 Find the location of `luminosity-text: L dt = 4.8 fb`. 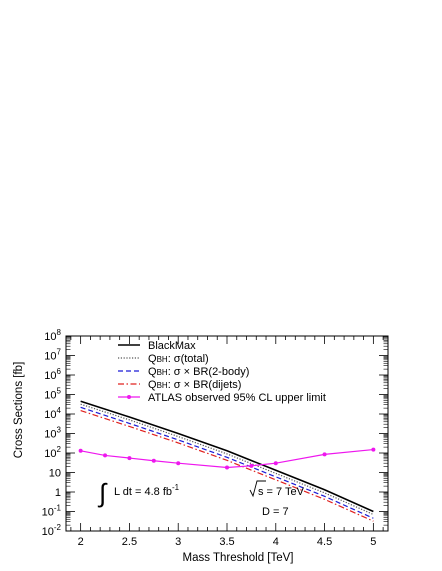

luminosity-text: L dt = 4.8 fb is located at coordinates (143, 492).